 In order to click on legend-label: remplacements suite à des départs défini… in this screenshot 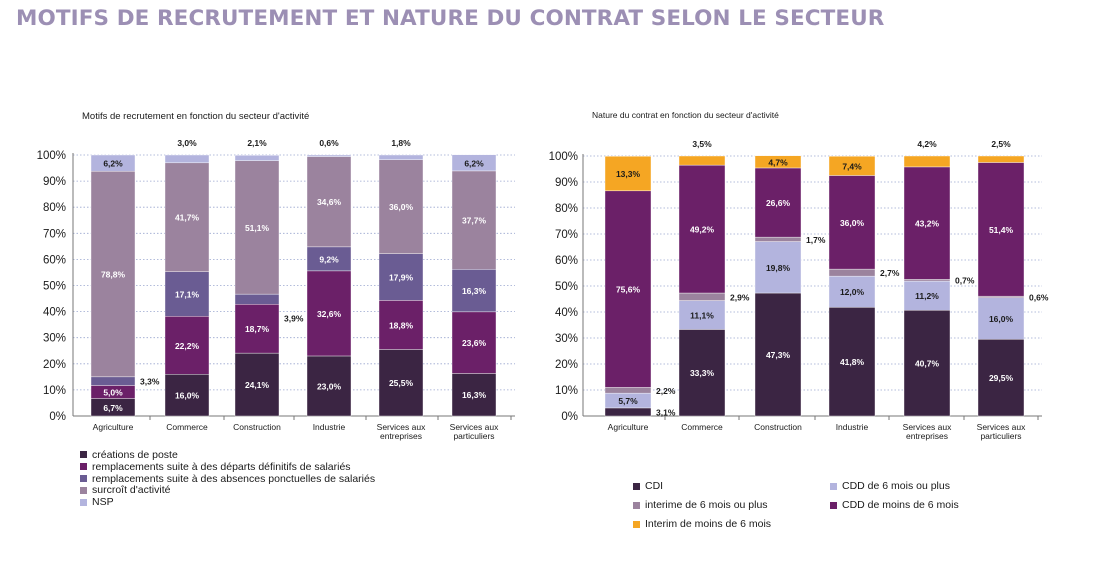, I will do `click(221, 466)`.